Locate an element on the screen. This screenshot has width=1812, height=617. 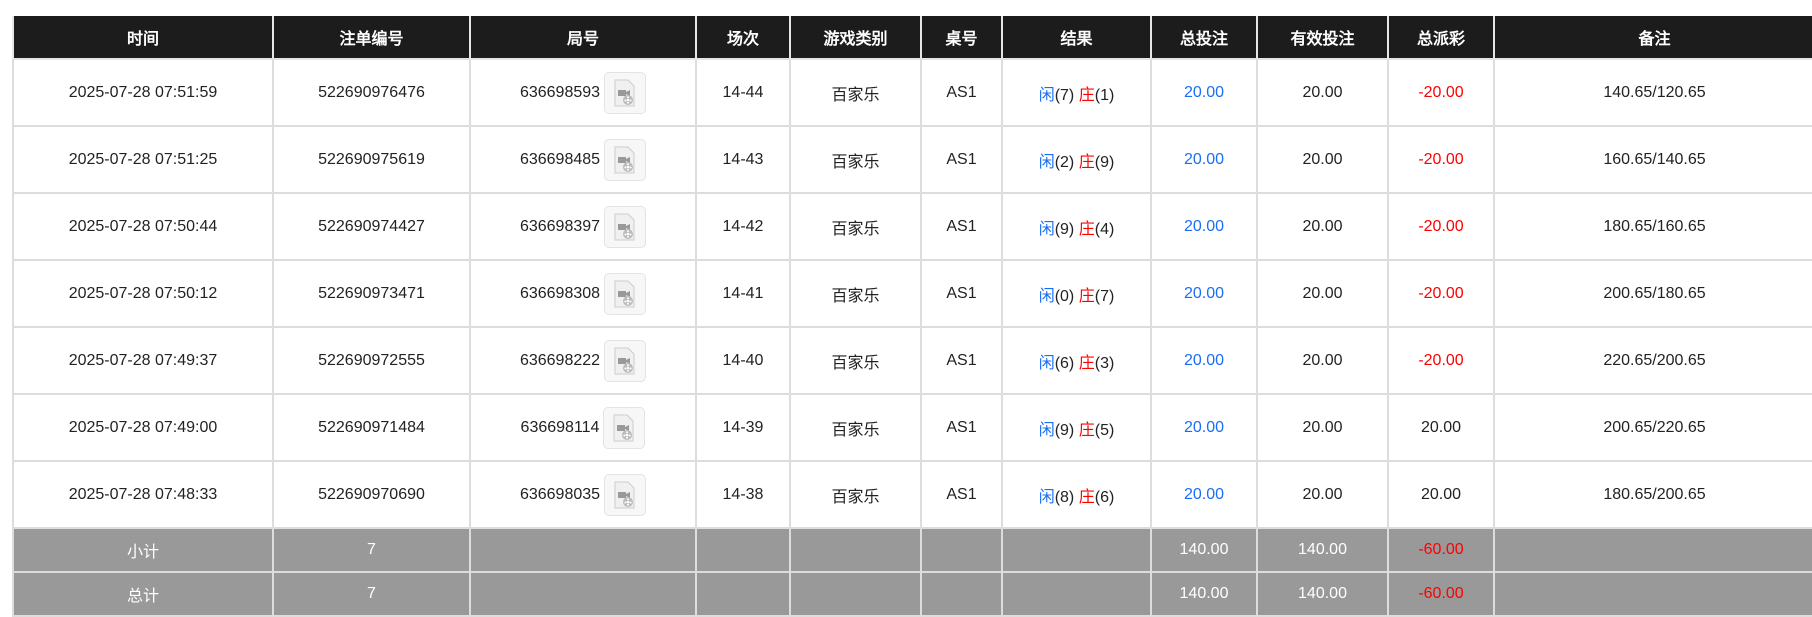
round-number: 636698593 is located at coordinates (560, 92).